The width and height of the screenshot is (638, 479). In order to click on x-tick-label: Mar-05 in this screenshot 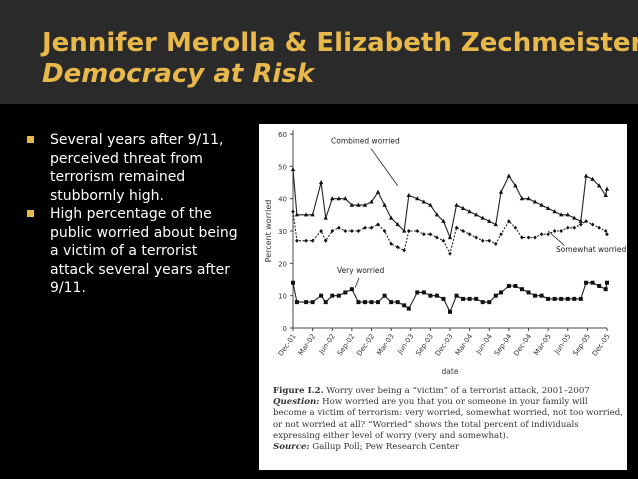, I will do `click(542, 345)`.